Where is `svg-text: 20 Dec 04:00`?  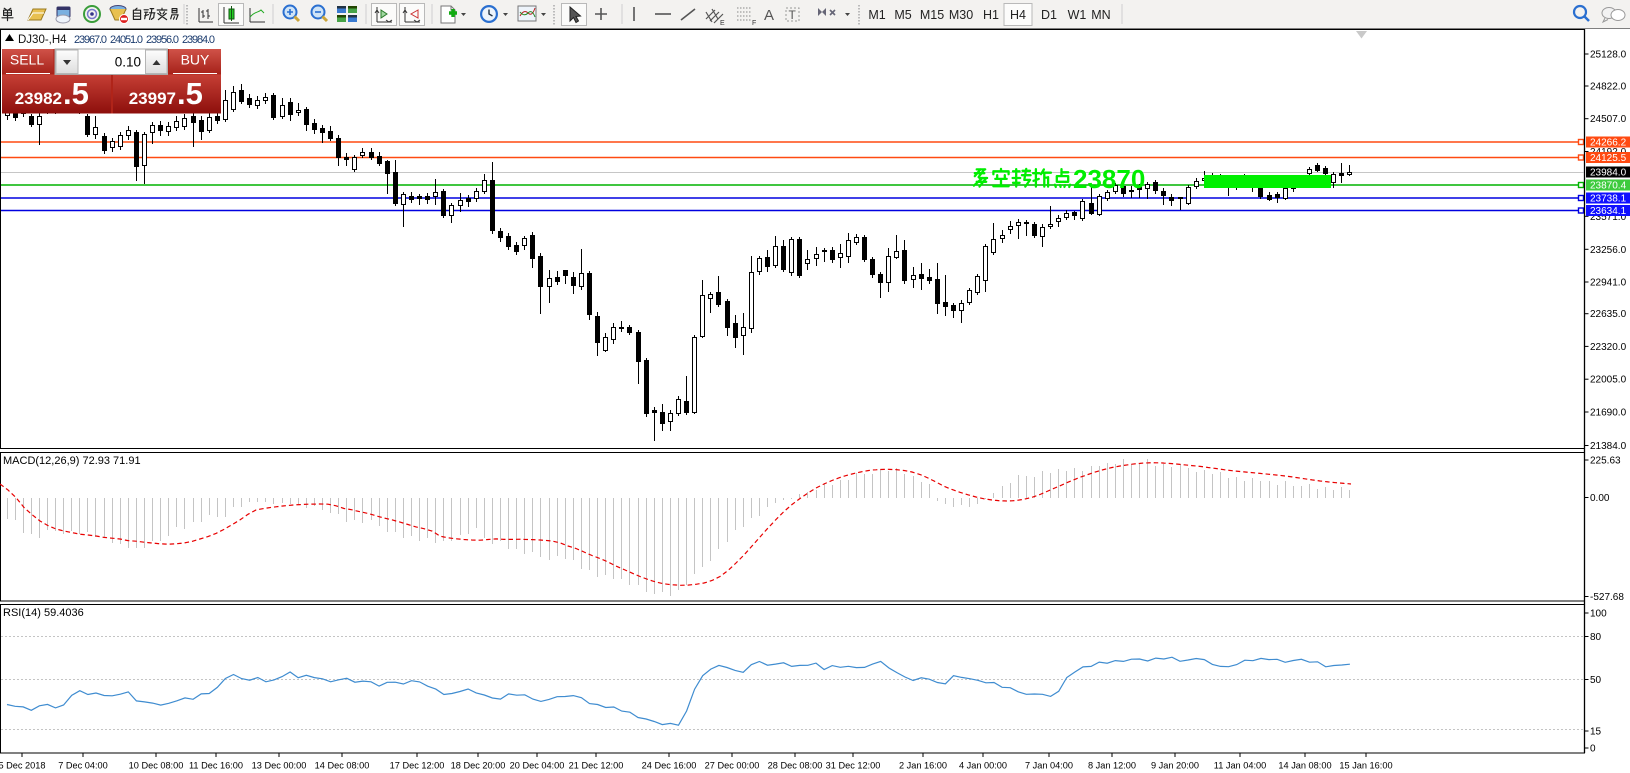 svg-text: 20 Dec 04:00 is located at coordinates (537, 766).